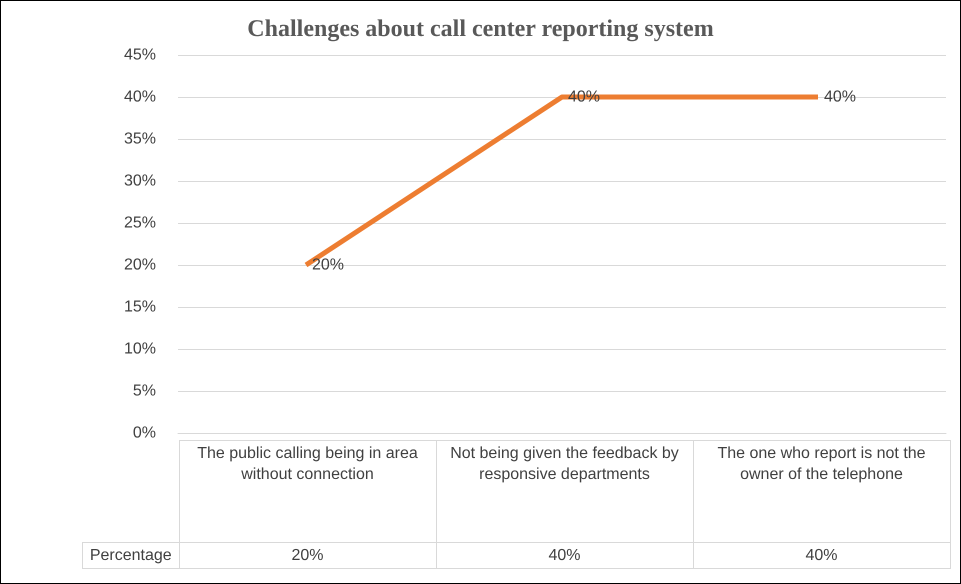  Describe the element at coordinates (140, 97) in the screenshot. I see `y-tick-label: 40%` at that location.